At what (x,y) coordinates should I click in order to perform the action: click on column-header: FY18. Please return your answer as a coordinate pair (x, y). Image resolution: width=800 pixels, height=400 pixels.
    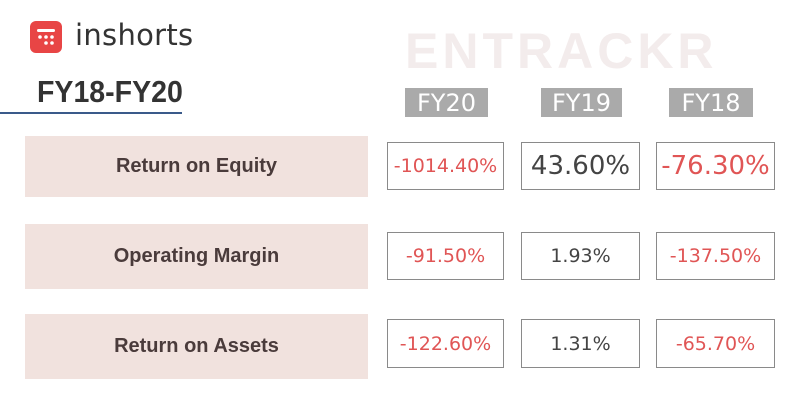
    Looking at the image, I should click on (711, 102).